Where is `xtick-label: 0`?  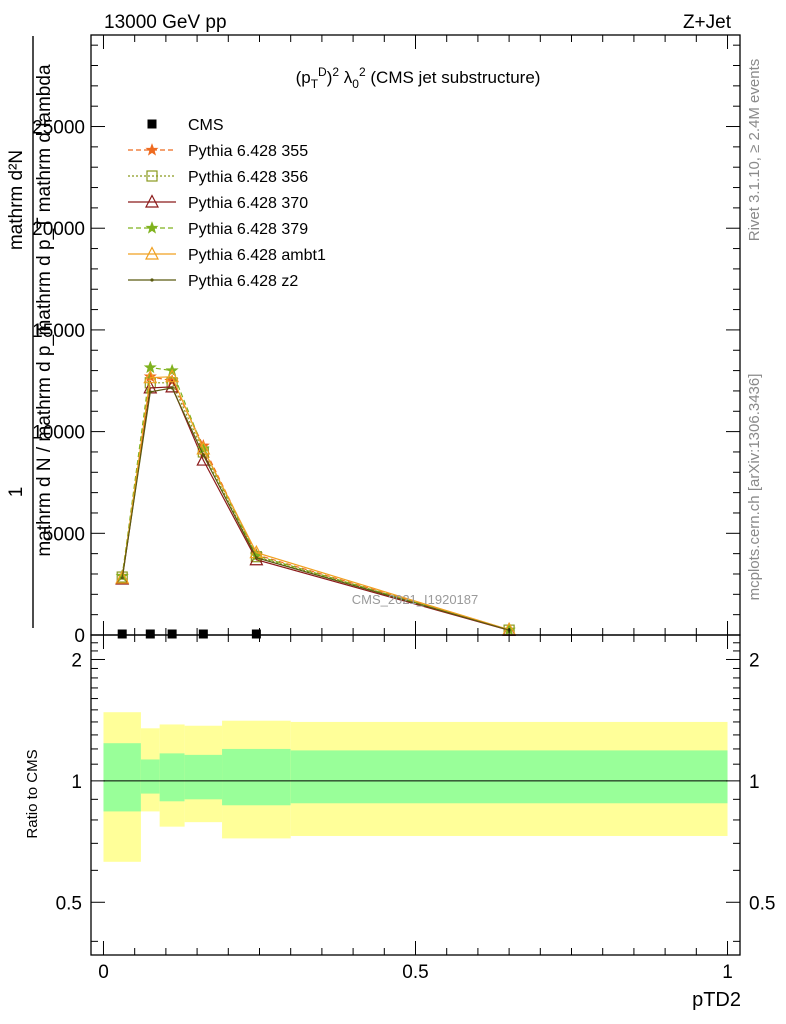 xtick-label: 0 is located at coordinates (103, 972).